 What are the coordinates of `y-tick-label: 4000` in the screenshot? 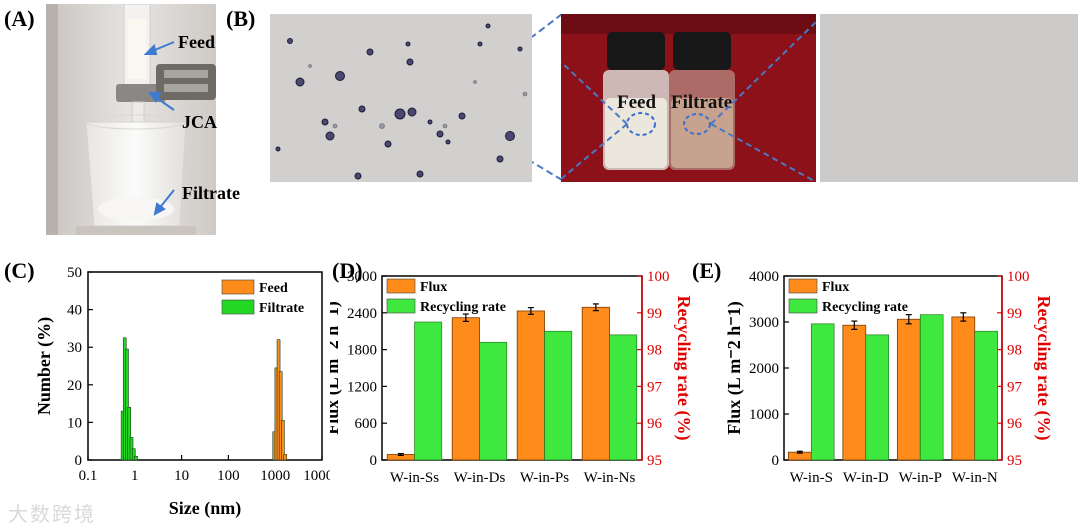 It's located at (764, 277).